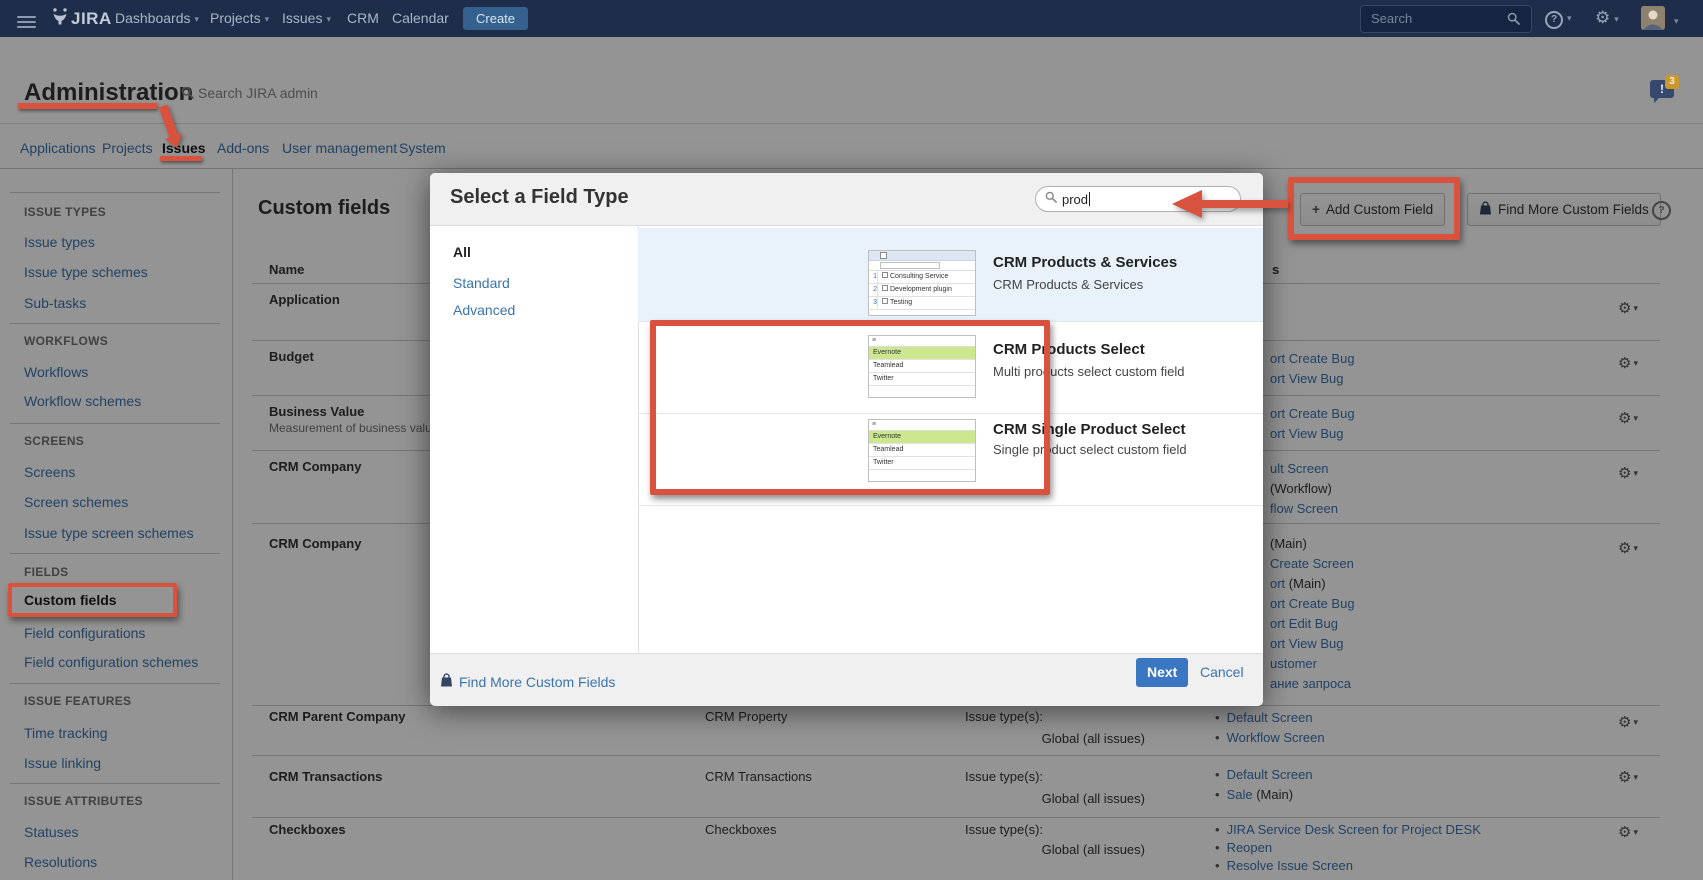  Describe the element at coordinates (1373, 209) in the screenshot. I see `add-custom-field-button: + Add Custom Field` at that location.